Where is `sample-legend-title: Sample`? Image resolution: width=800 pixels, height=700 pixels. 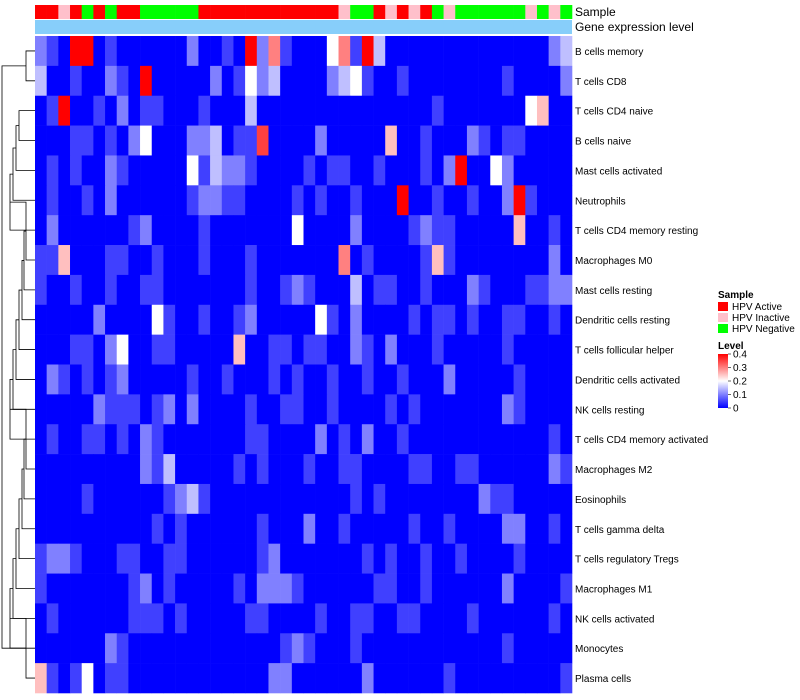
sample-legend-title: Sample is located at coordinates (736, 295).